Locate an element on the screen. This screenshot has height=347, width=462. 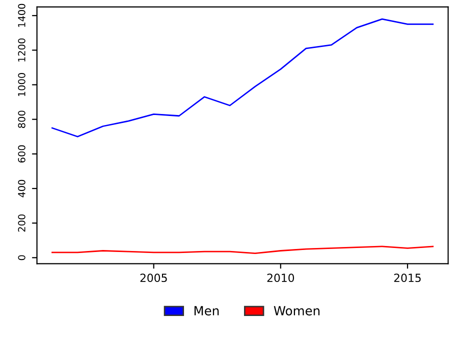
y-tick-label: 400 is located at coordinates (22, 189).